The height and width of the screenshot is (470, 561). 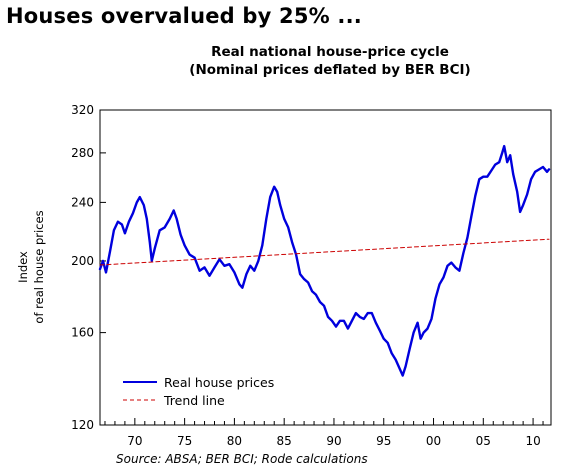 I want to click on legend-label-trend-line: Trend line, so click(x=194, y=400).